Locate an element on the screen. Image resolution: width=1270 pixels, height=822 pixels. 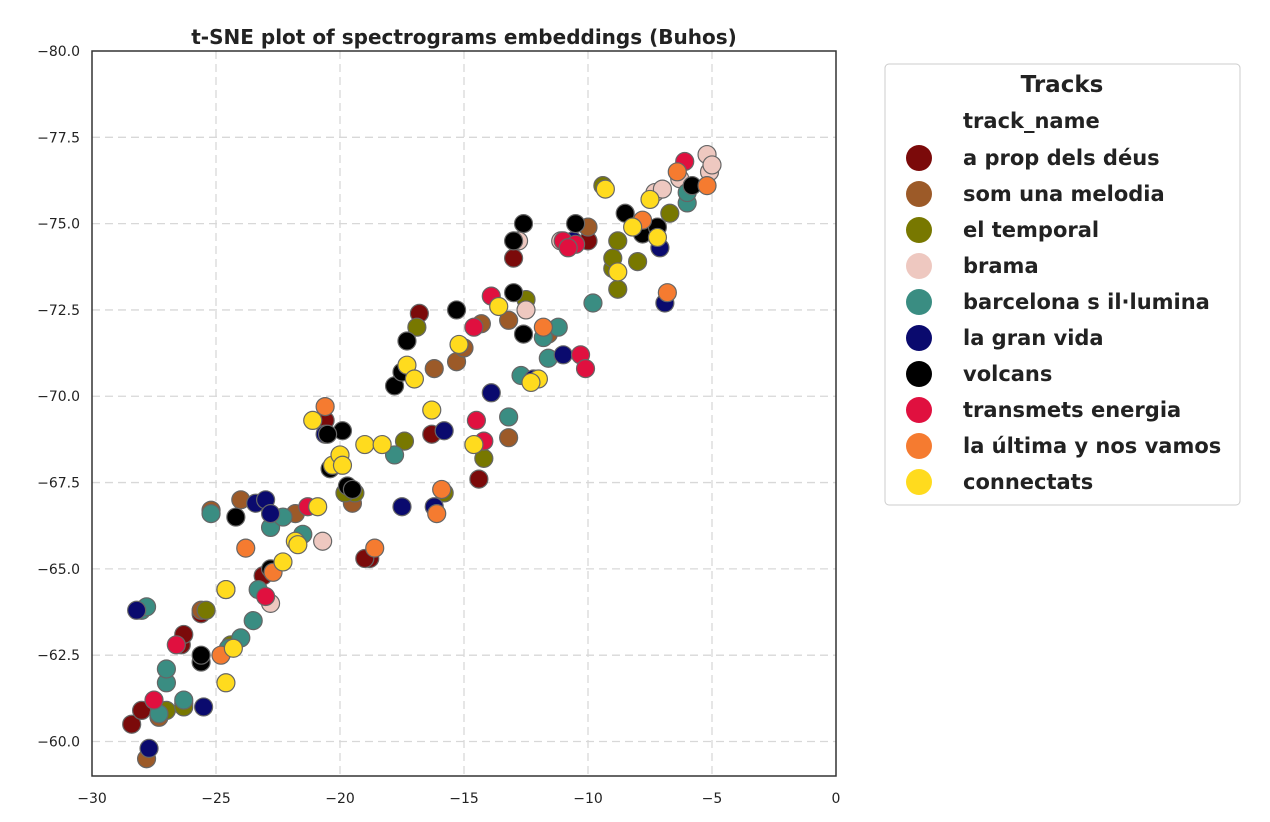
y-tick-label: −67.5 is located at coordinates (58, 484).